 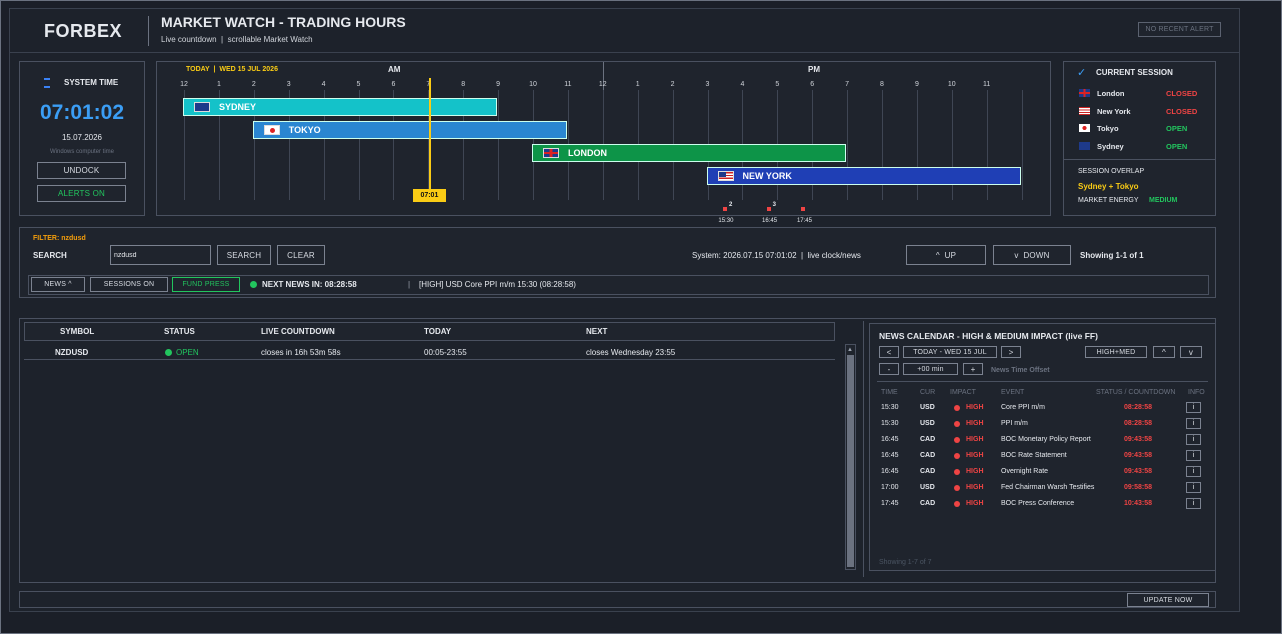 I want to click on session-name: London, so click(x=1111, y=93).